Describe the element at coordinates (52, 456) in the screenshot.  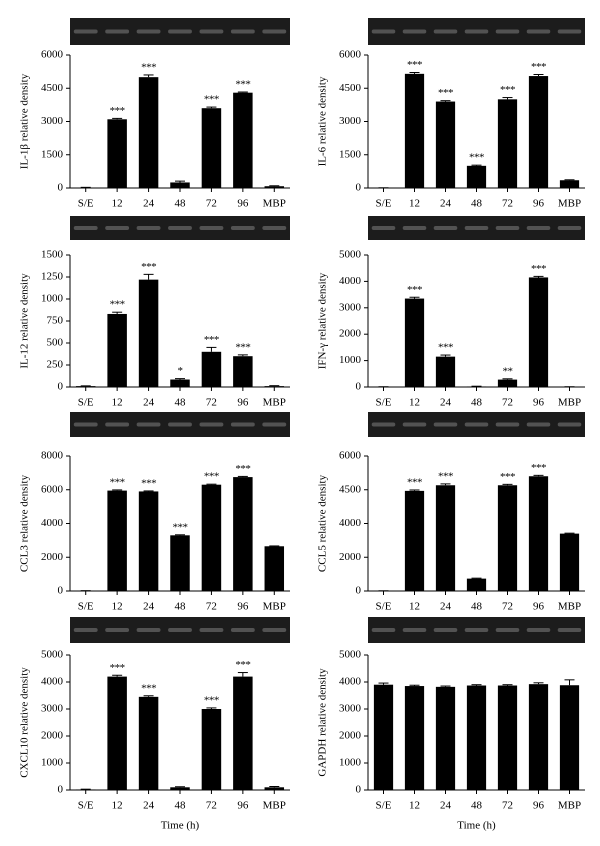
I see `y-tick-label: 8000` at that location.